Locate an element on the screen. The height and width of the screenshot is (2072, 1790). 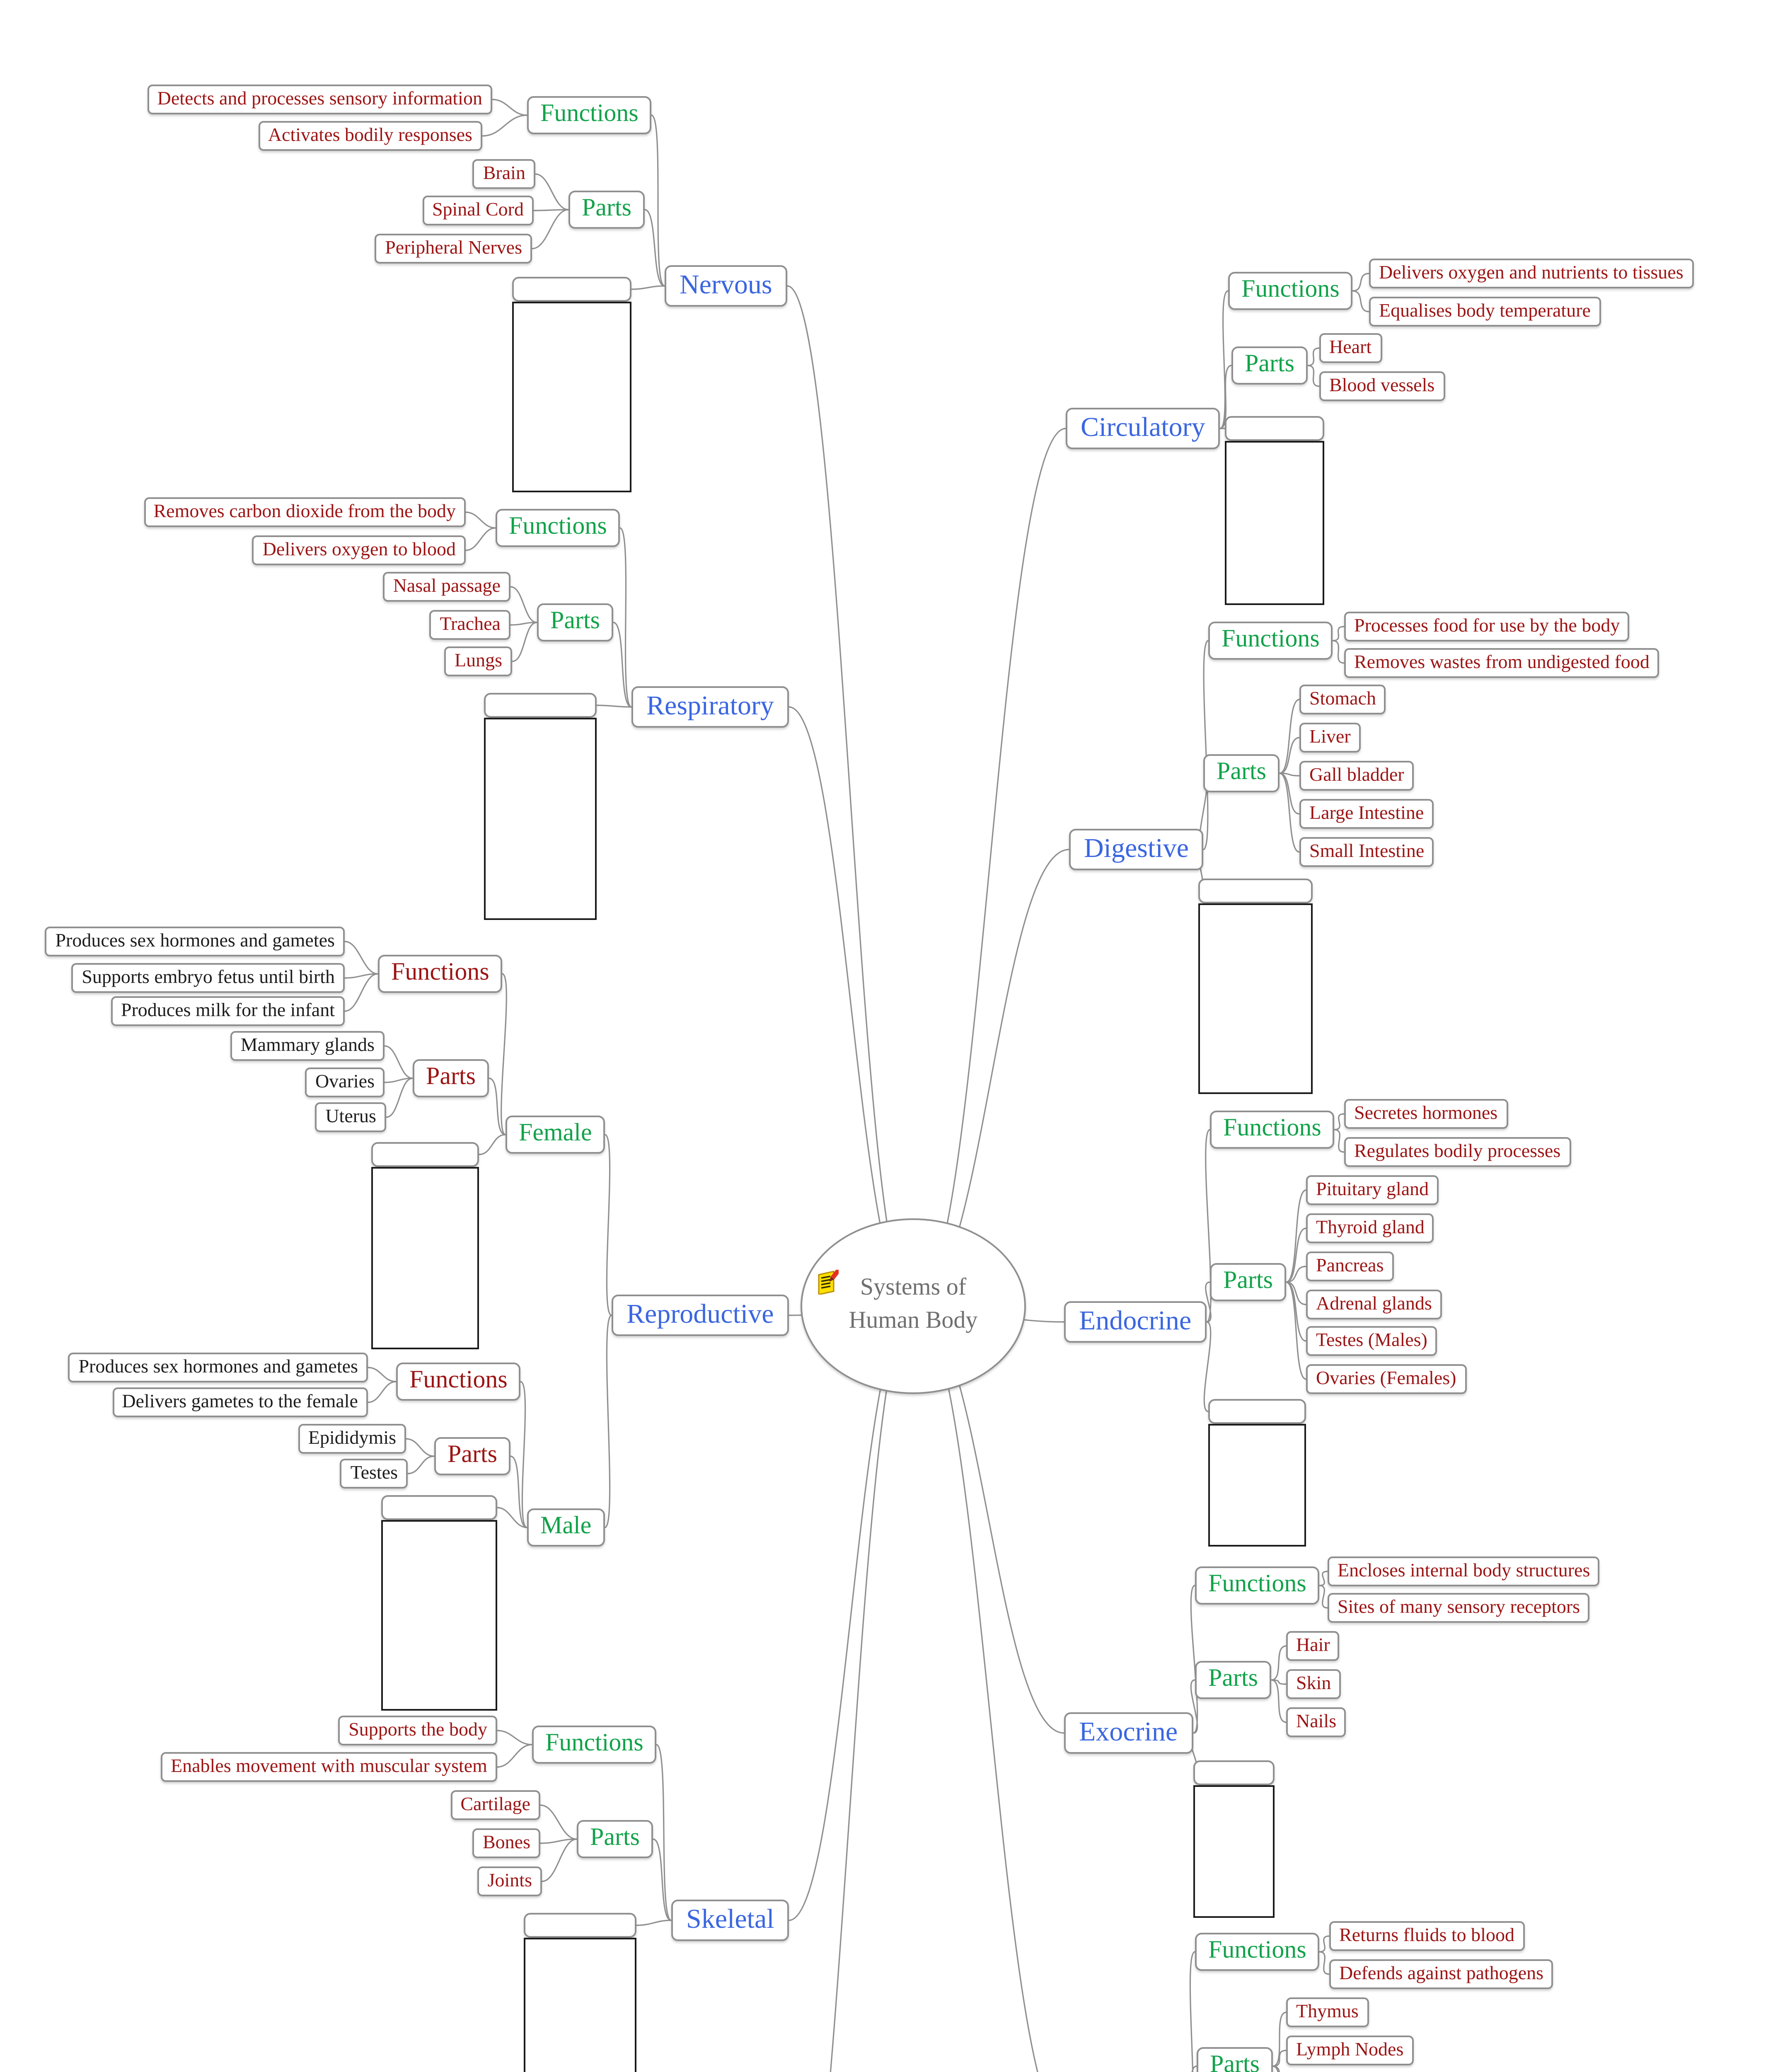
function-leaf: Sites of many sensory receptors is located at coordinates (1459, 1608).